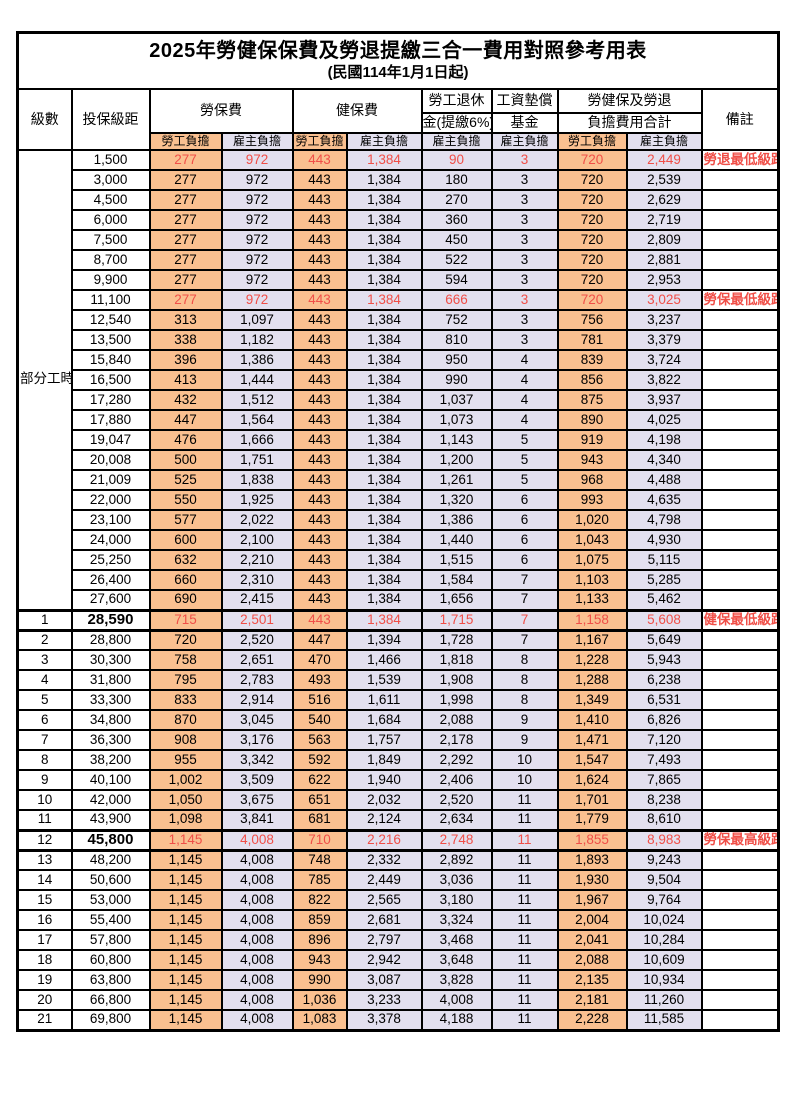 The height and width of the screenshot is (1120, 791). I want to click on subheader-health-employee: 勞工負擔, so click(319, 141).